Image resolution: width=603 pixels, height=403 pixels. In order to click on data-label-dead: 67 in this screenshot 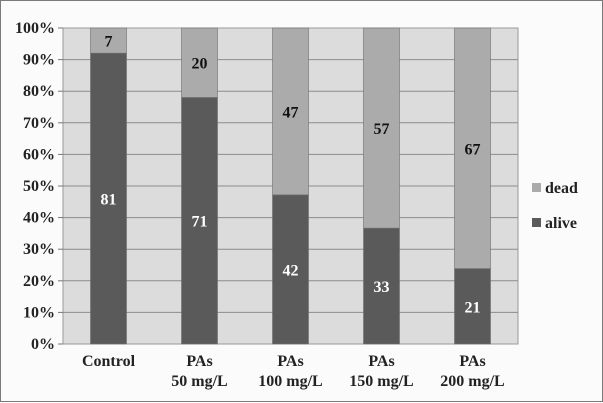, I will do `click(473, 149)`.